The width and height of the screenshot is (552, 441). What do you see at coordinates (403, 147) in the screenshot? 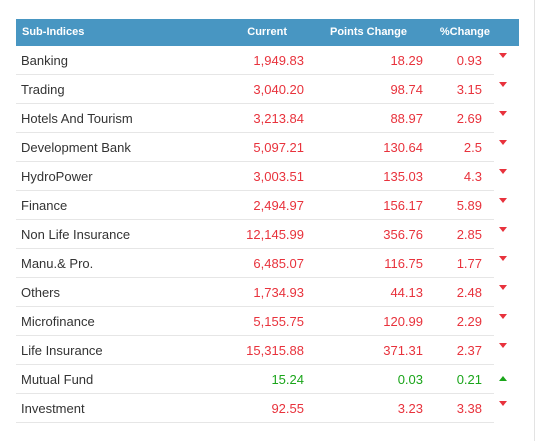
I see `row-points-change: 130.64` at bounding box center [403, 147].